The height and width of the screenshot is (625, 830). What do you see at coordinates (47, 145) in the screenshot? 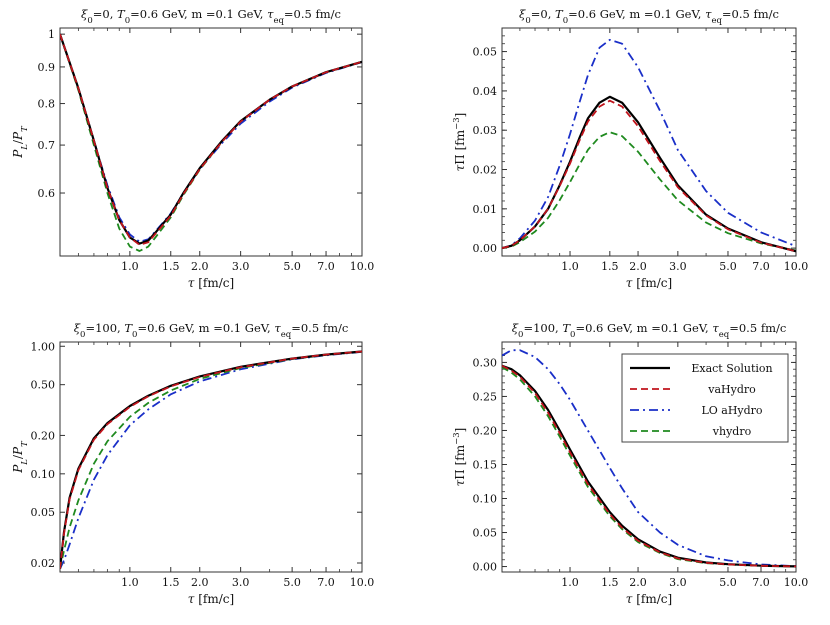
I see `y-tick-label: 0.7` at bounding box center [47, 145].